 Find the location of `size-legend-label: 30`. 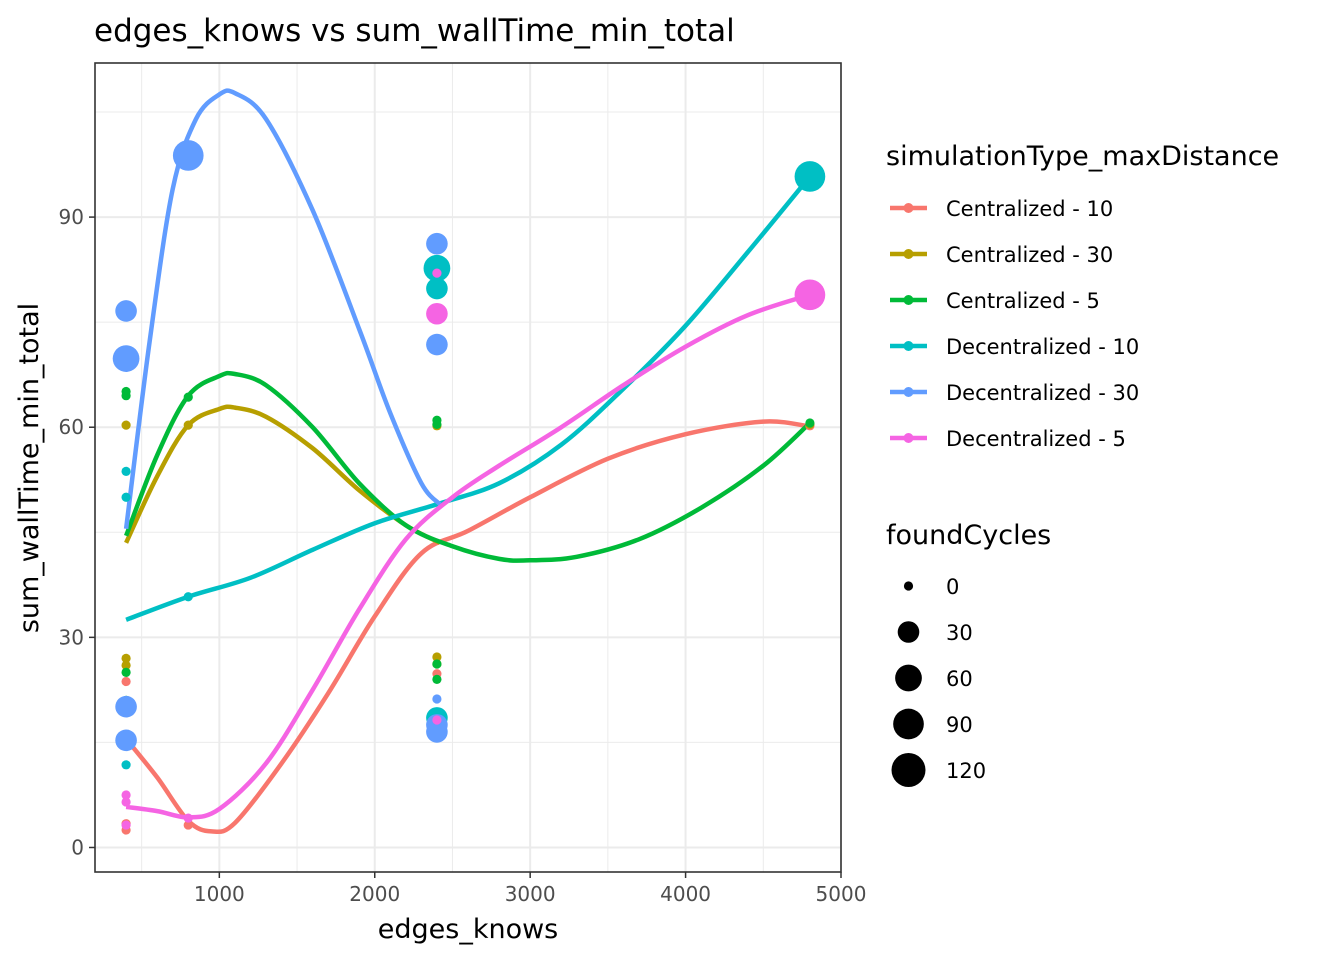

size-legend-label: 30 is located at coordinates (959, 633).